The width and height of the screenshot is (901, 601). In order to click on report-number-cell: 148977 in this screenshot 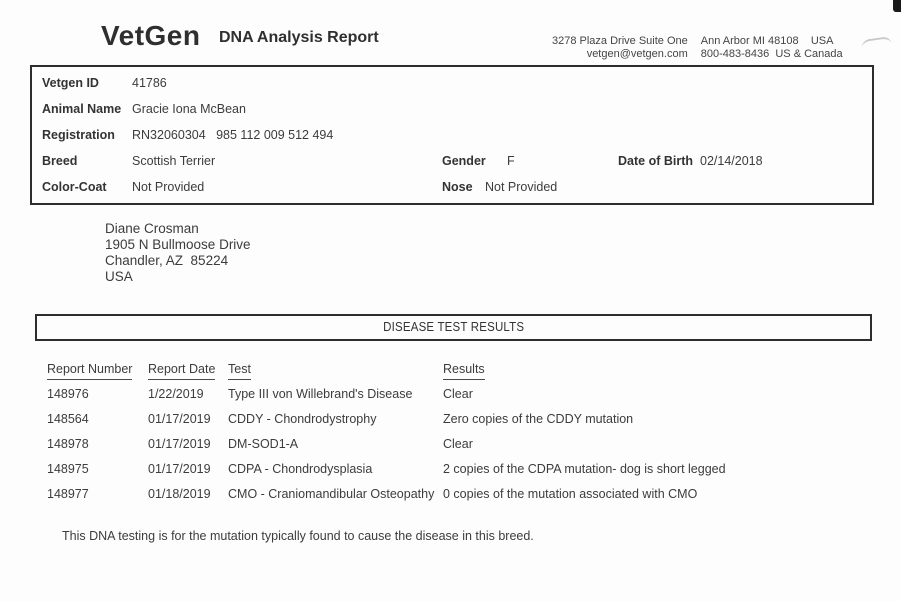, I will do `click(68, 494)`.